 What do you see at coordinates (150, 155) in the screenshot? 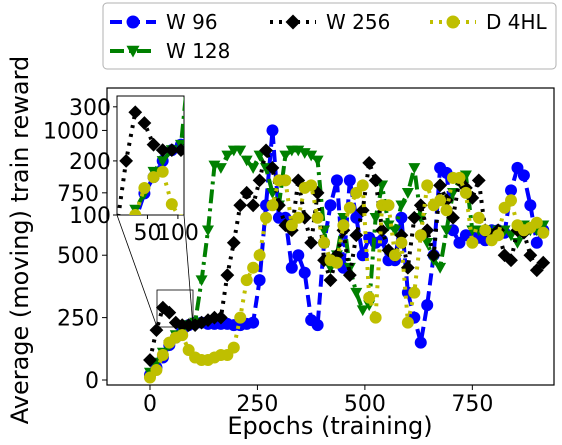
I see `inset-series` at bounding box center [150, 155].